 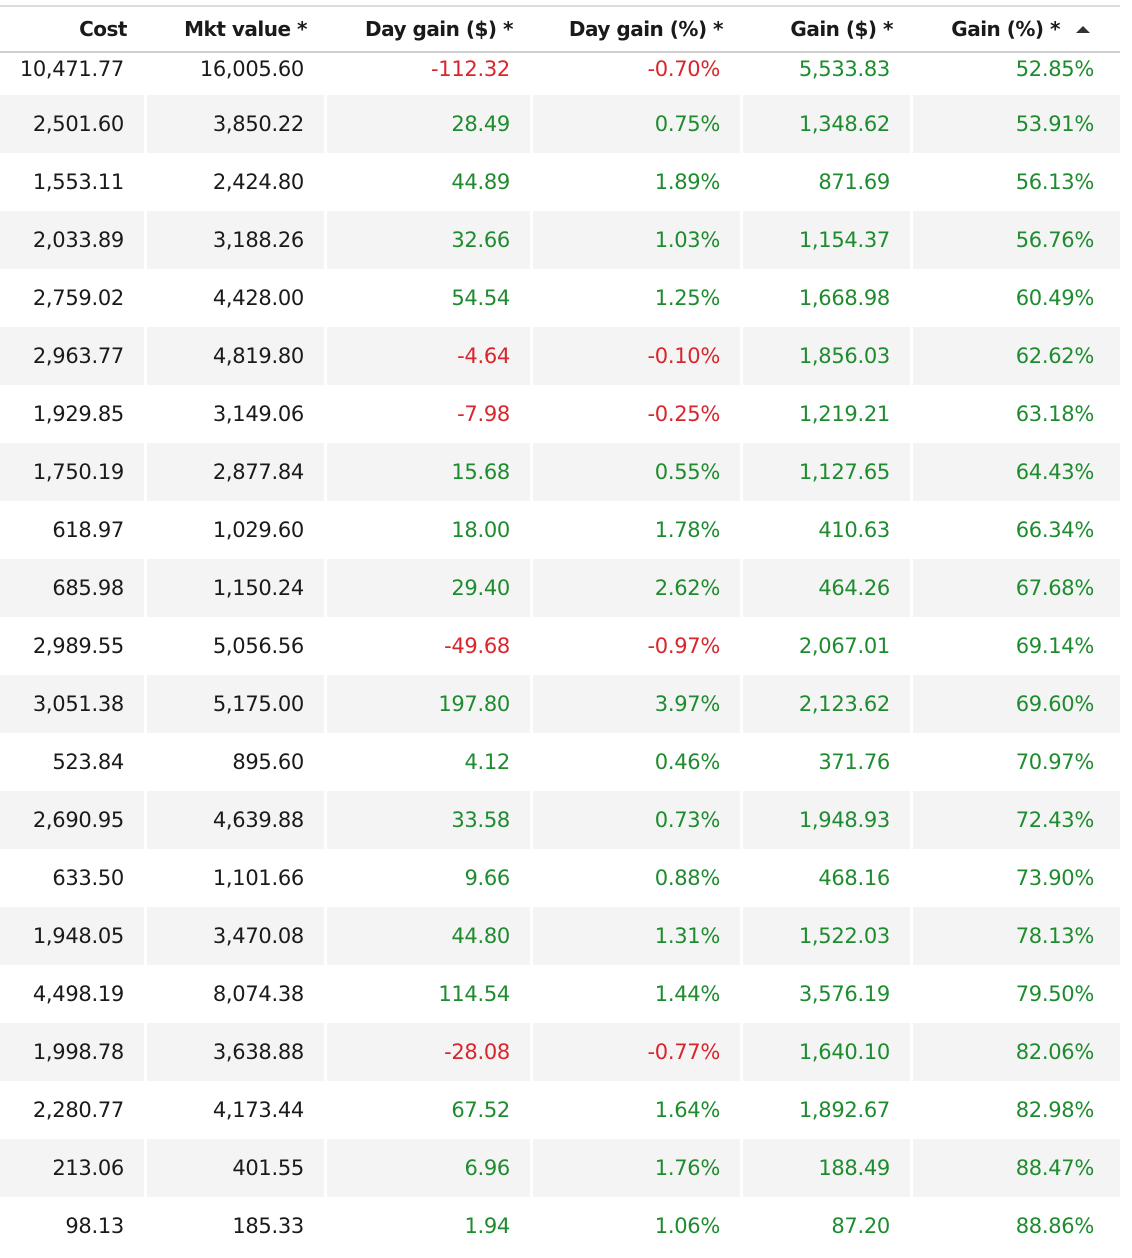 What do you see at coordinates (430, 124) in the screenshot?
I see `cell-day-gain-usd: 28.49` at bounding box center [430, 124].